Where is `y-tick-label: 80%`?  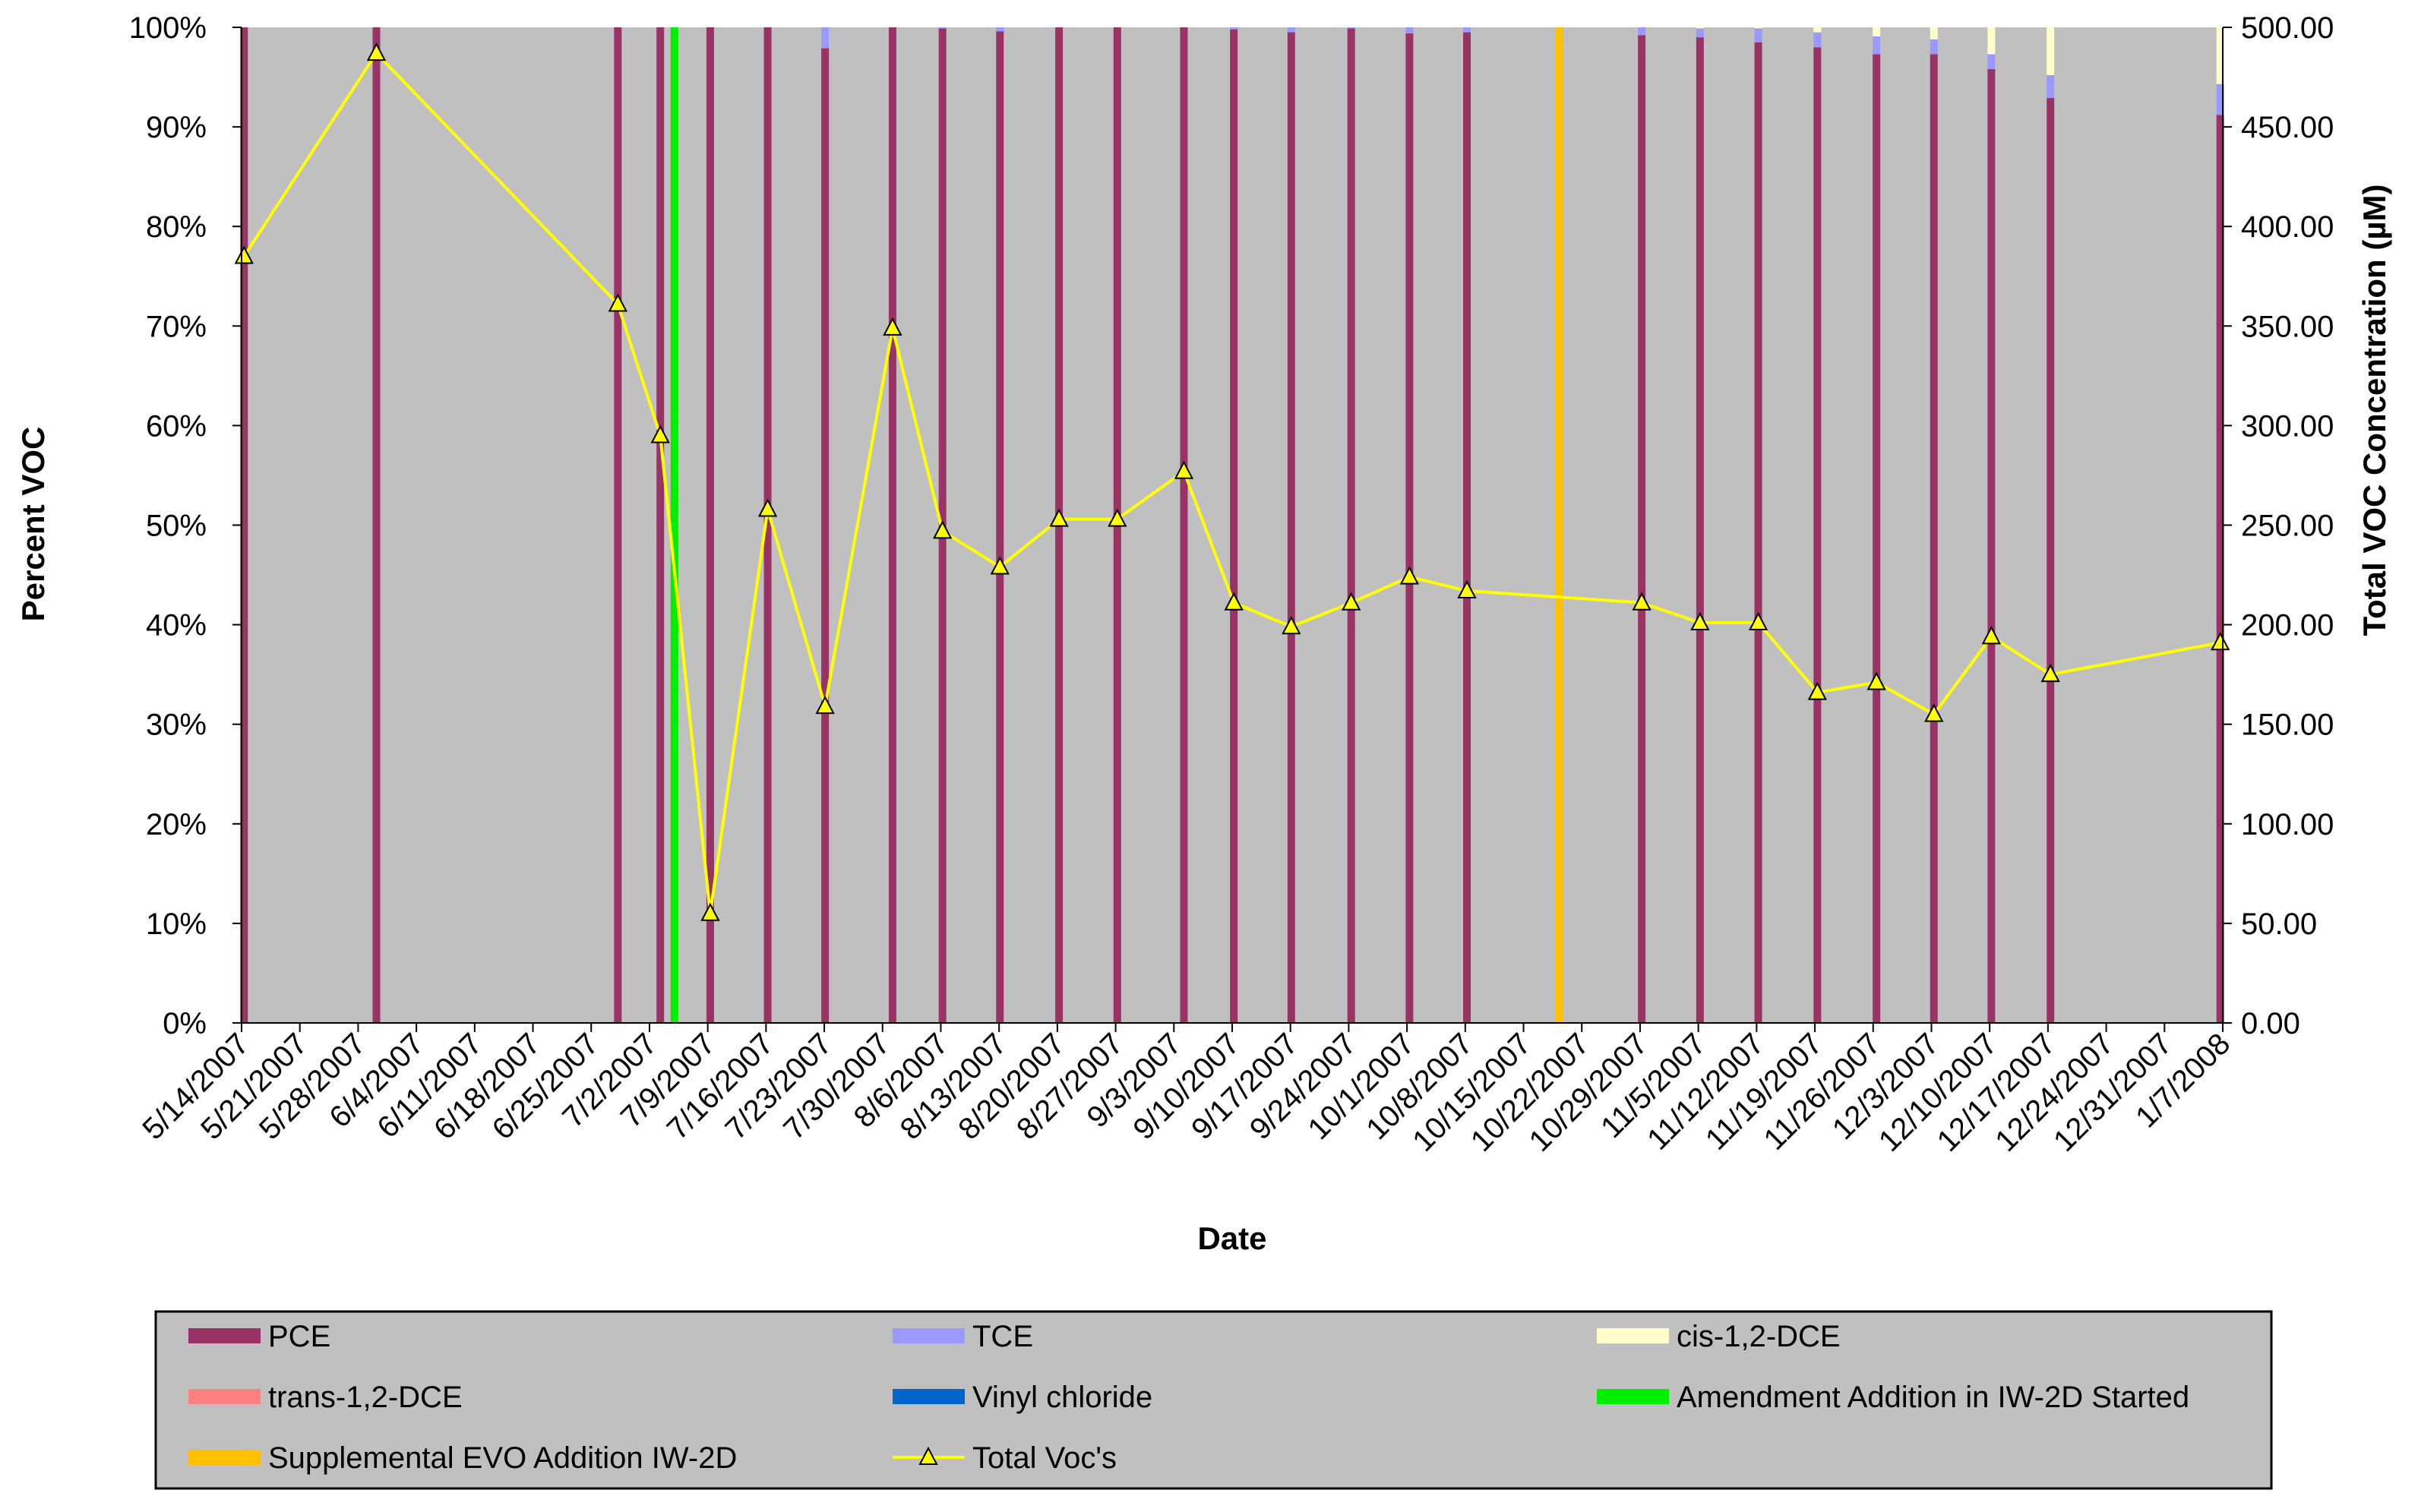
y-tick-label: 80% is located at coordinates (176, 227).